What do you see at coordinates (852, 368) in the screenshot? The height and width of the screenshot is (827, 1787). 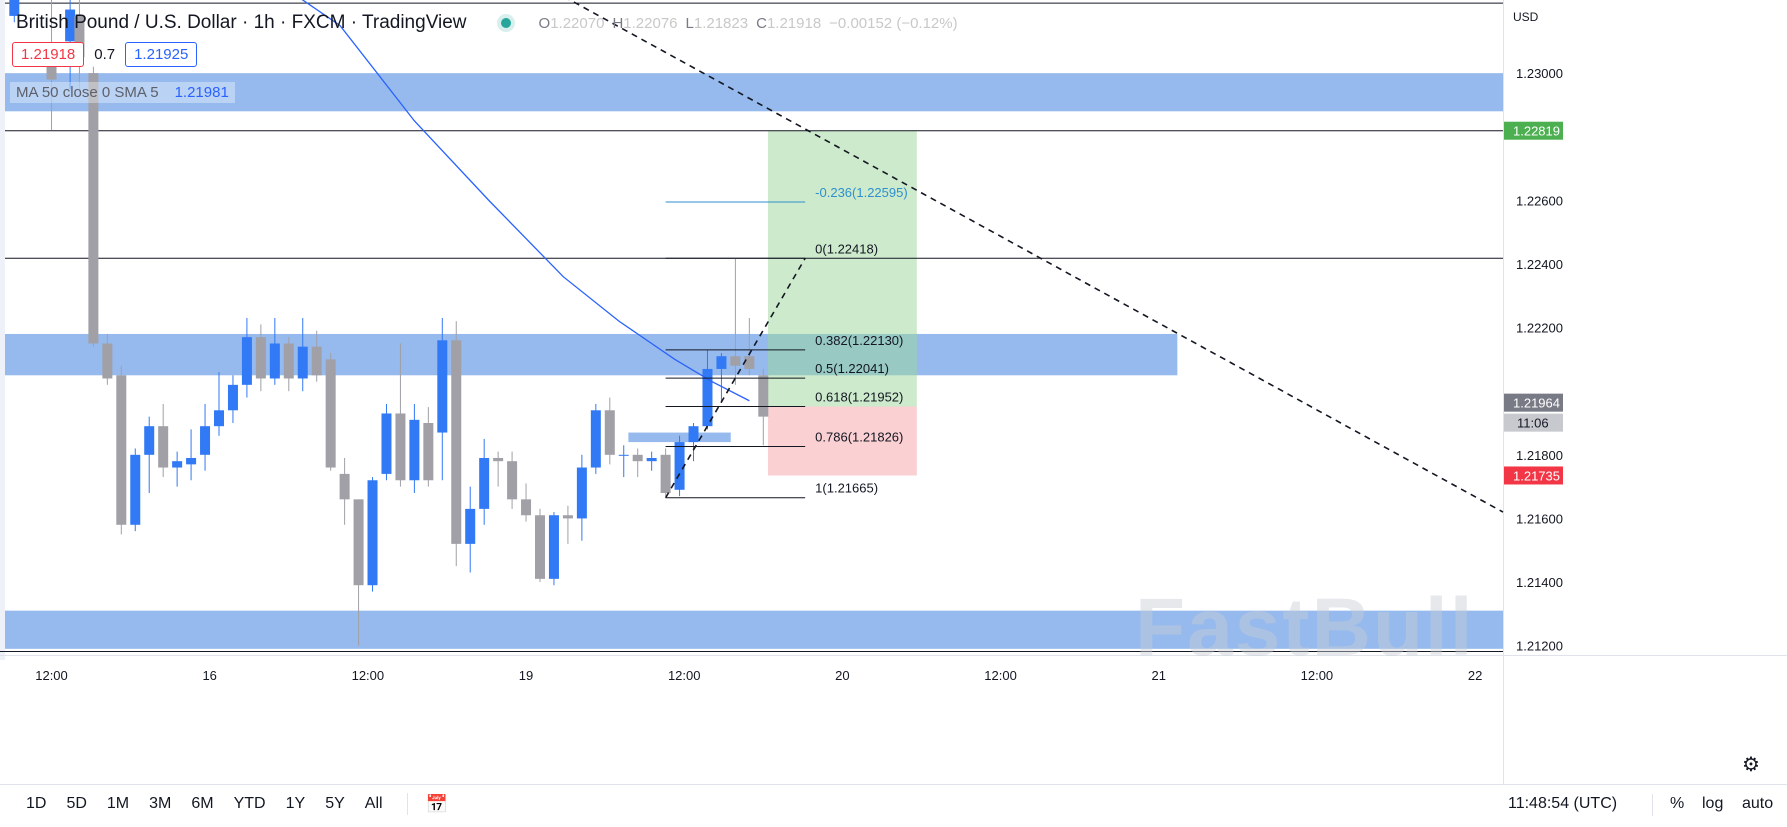 I see `fib-level-label: 0.5(1.22041)` at bounding box center [852, 368].